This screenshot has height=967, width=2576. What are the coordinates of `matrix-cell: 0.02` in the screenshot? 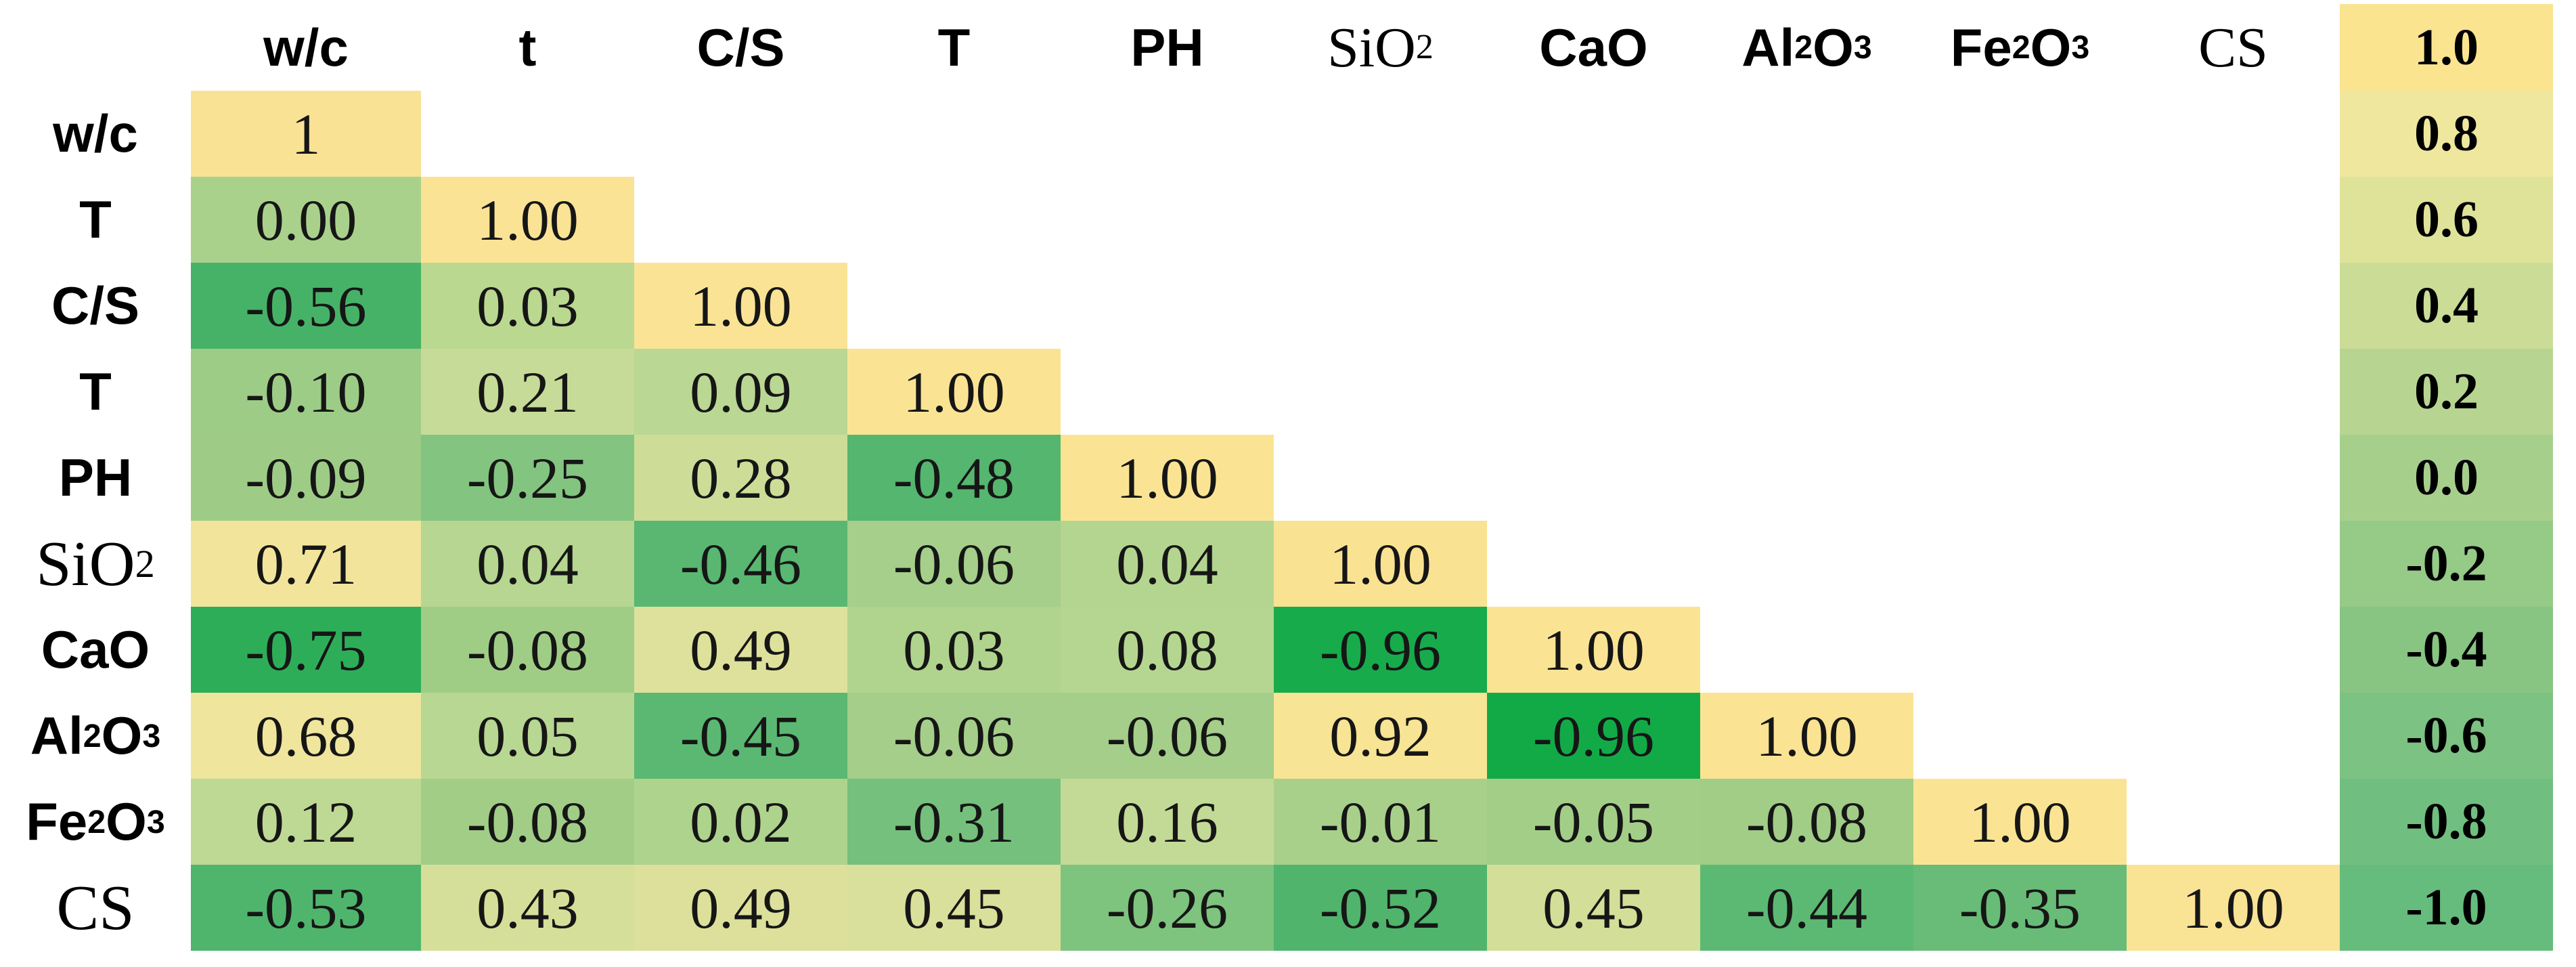 It's located at (740, 822).